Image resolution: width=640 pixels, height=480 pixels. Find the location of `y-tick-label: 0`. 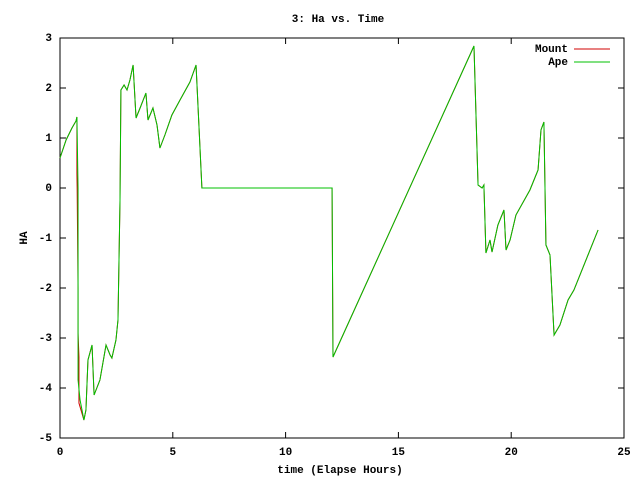

y-tick-label: 0 is located at coordinates (48, 189).